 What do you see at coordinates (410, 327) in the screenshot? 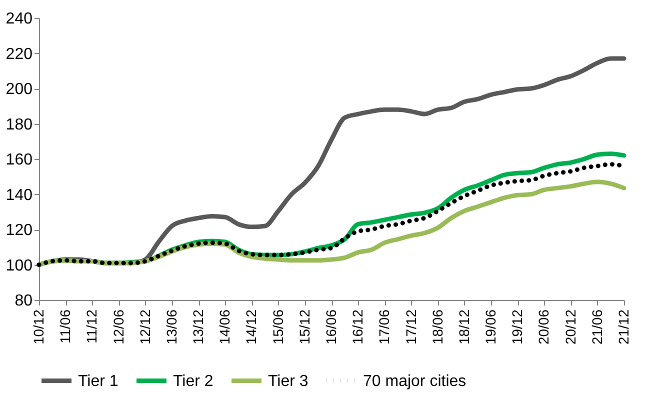
I see `x-tick-label: 17/12` at bounding box center [410, 327].